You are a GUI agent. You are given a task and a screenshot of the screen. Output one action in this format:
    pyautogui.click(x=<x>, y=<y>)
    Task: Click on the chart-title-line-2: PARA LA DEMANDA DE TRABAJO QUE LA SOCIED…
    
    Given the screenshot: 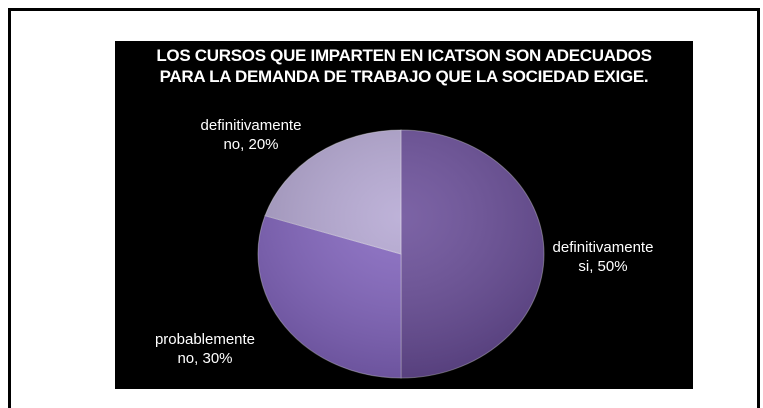 What is the action you would take?
    pyautogui.click(x=404, y=76)
    